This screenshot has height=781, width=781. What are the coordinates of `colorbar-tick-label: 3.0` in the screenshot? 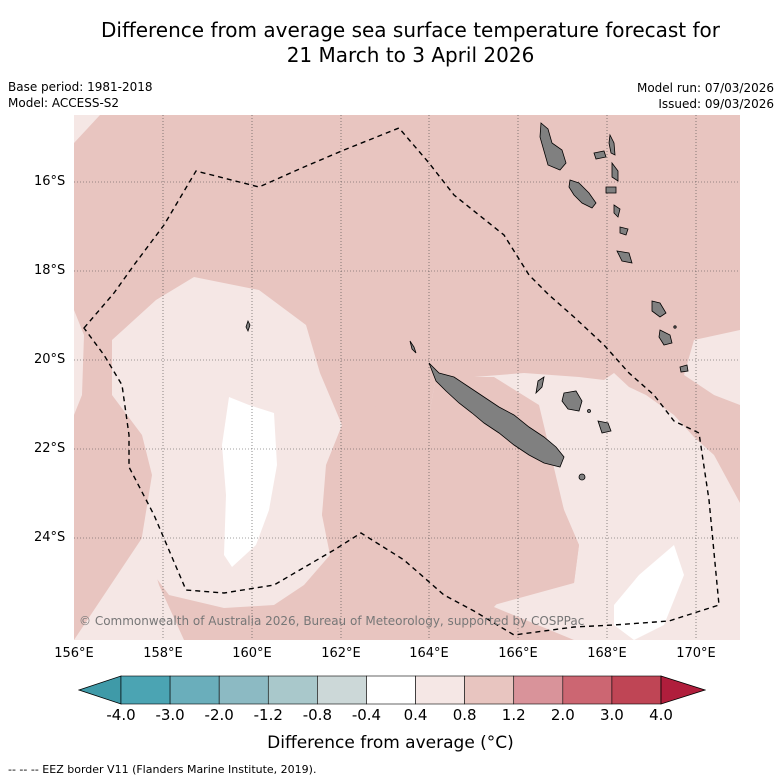 It's located at (611, 715).